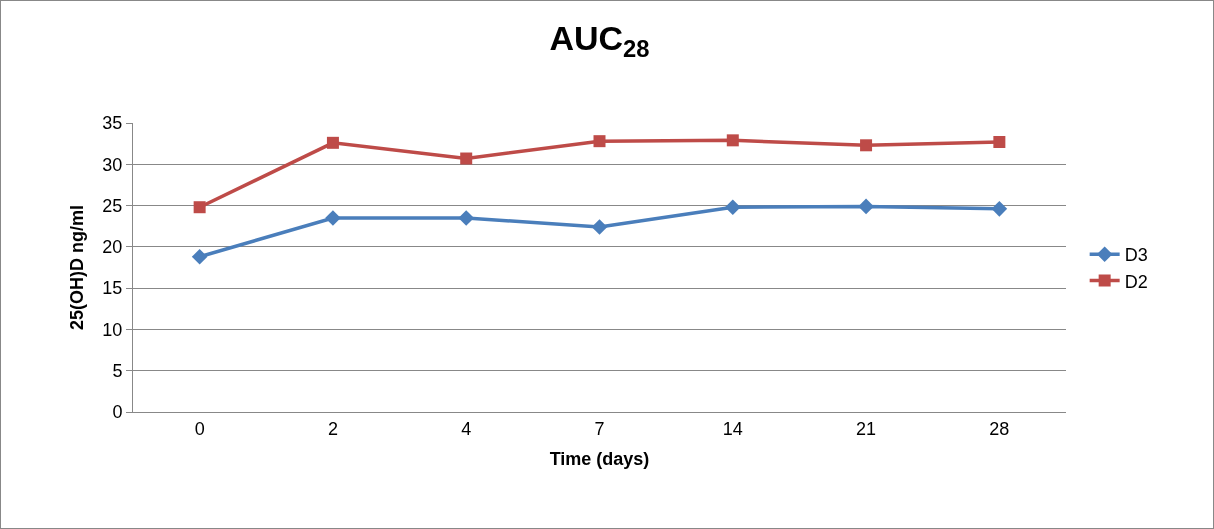 The height and width of the screenshot is (529, 1214). Describe the element at coordinates (332, 428) in the screenshot. I see `x-tick-label: 2` at that location.